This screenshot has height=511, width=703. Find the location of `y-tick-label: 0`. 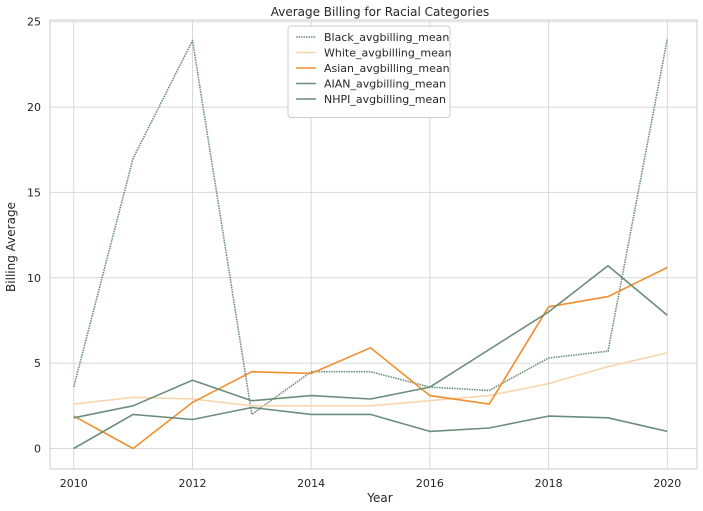

y-tick-label: 0 is located at coordinates (37, 449).